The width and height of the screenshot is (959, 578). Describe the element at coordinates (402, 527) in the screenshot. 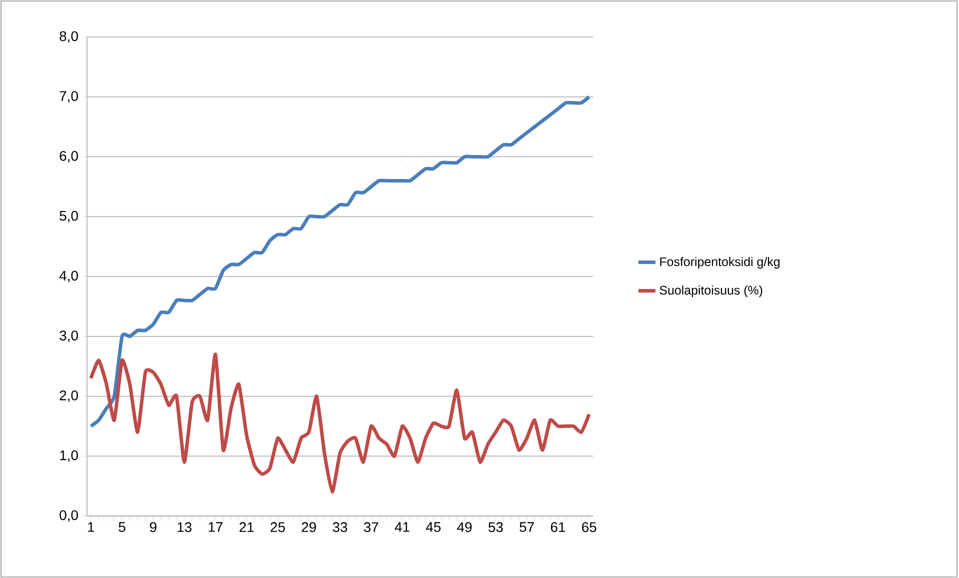

I see `x-tick-label: 41` at that location.